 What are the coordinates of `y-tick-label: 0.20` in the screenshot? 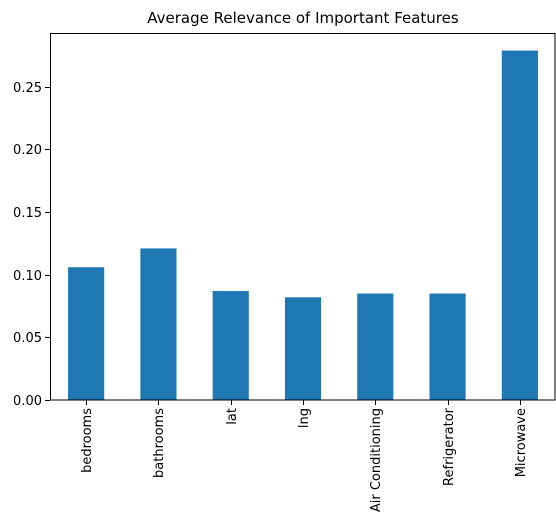 It's located at (27, 150).